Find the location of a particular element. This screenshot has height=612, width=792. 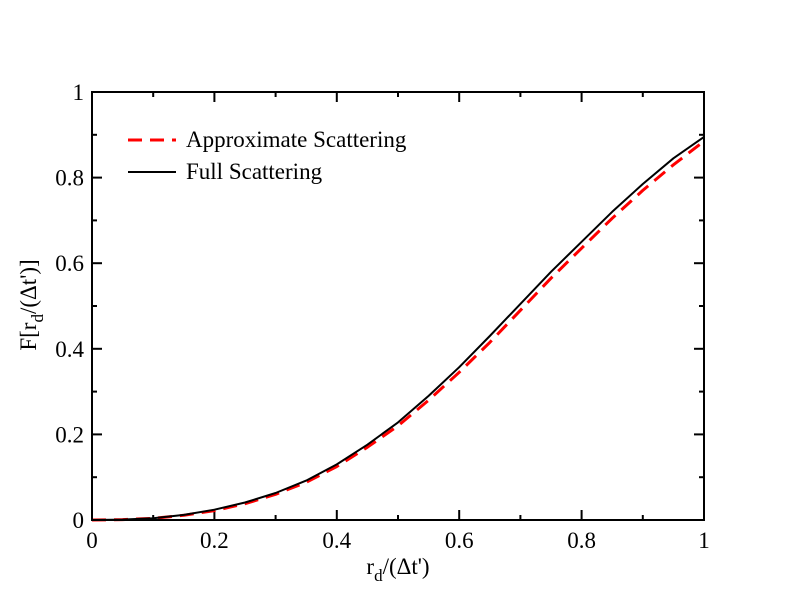

legend-label-approximate: Approximate Scattering is located at coordinates (296, 139).